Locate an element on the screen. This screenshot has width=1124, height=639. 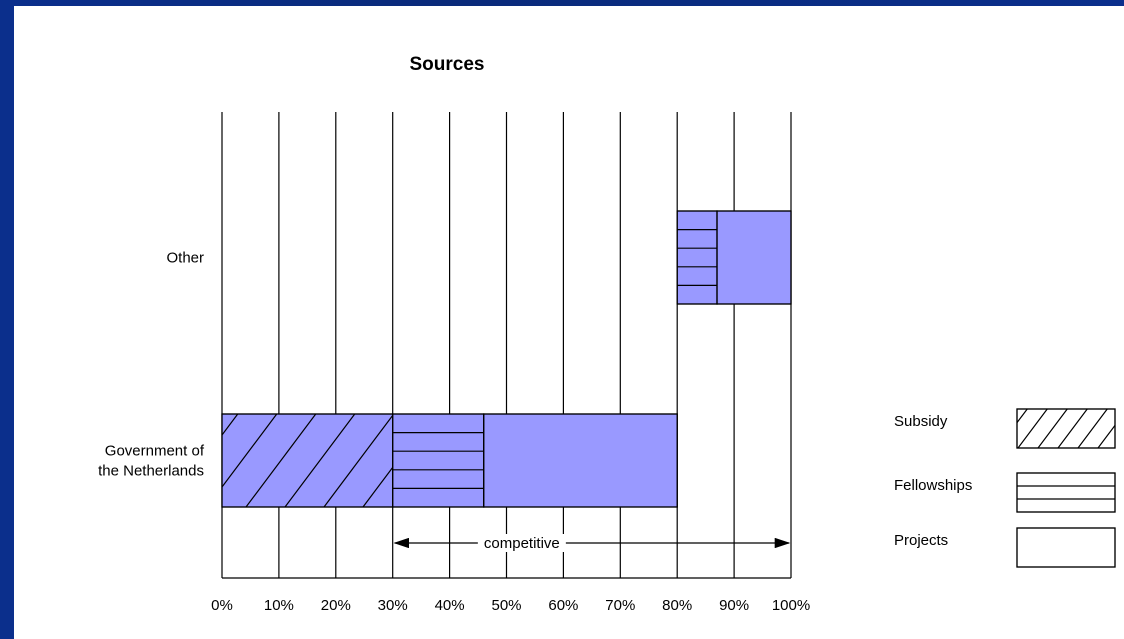
annotation-bg is located at coordinates (521, 543).